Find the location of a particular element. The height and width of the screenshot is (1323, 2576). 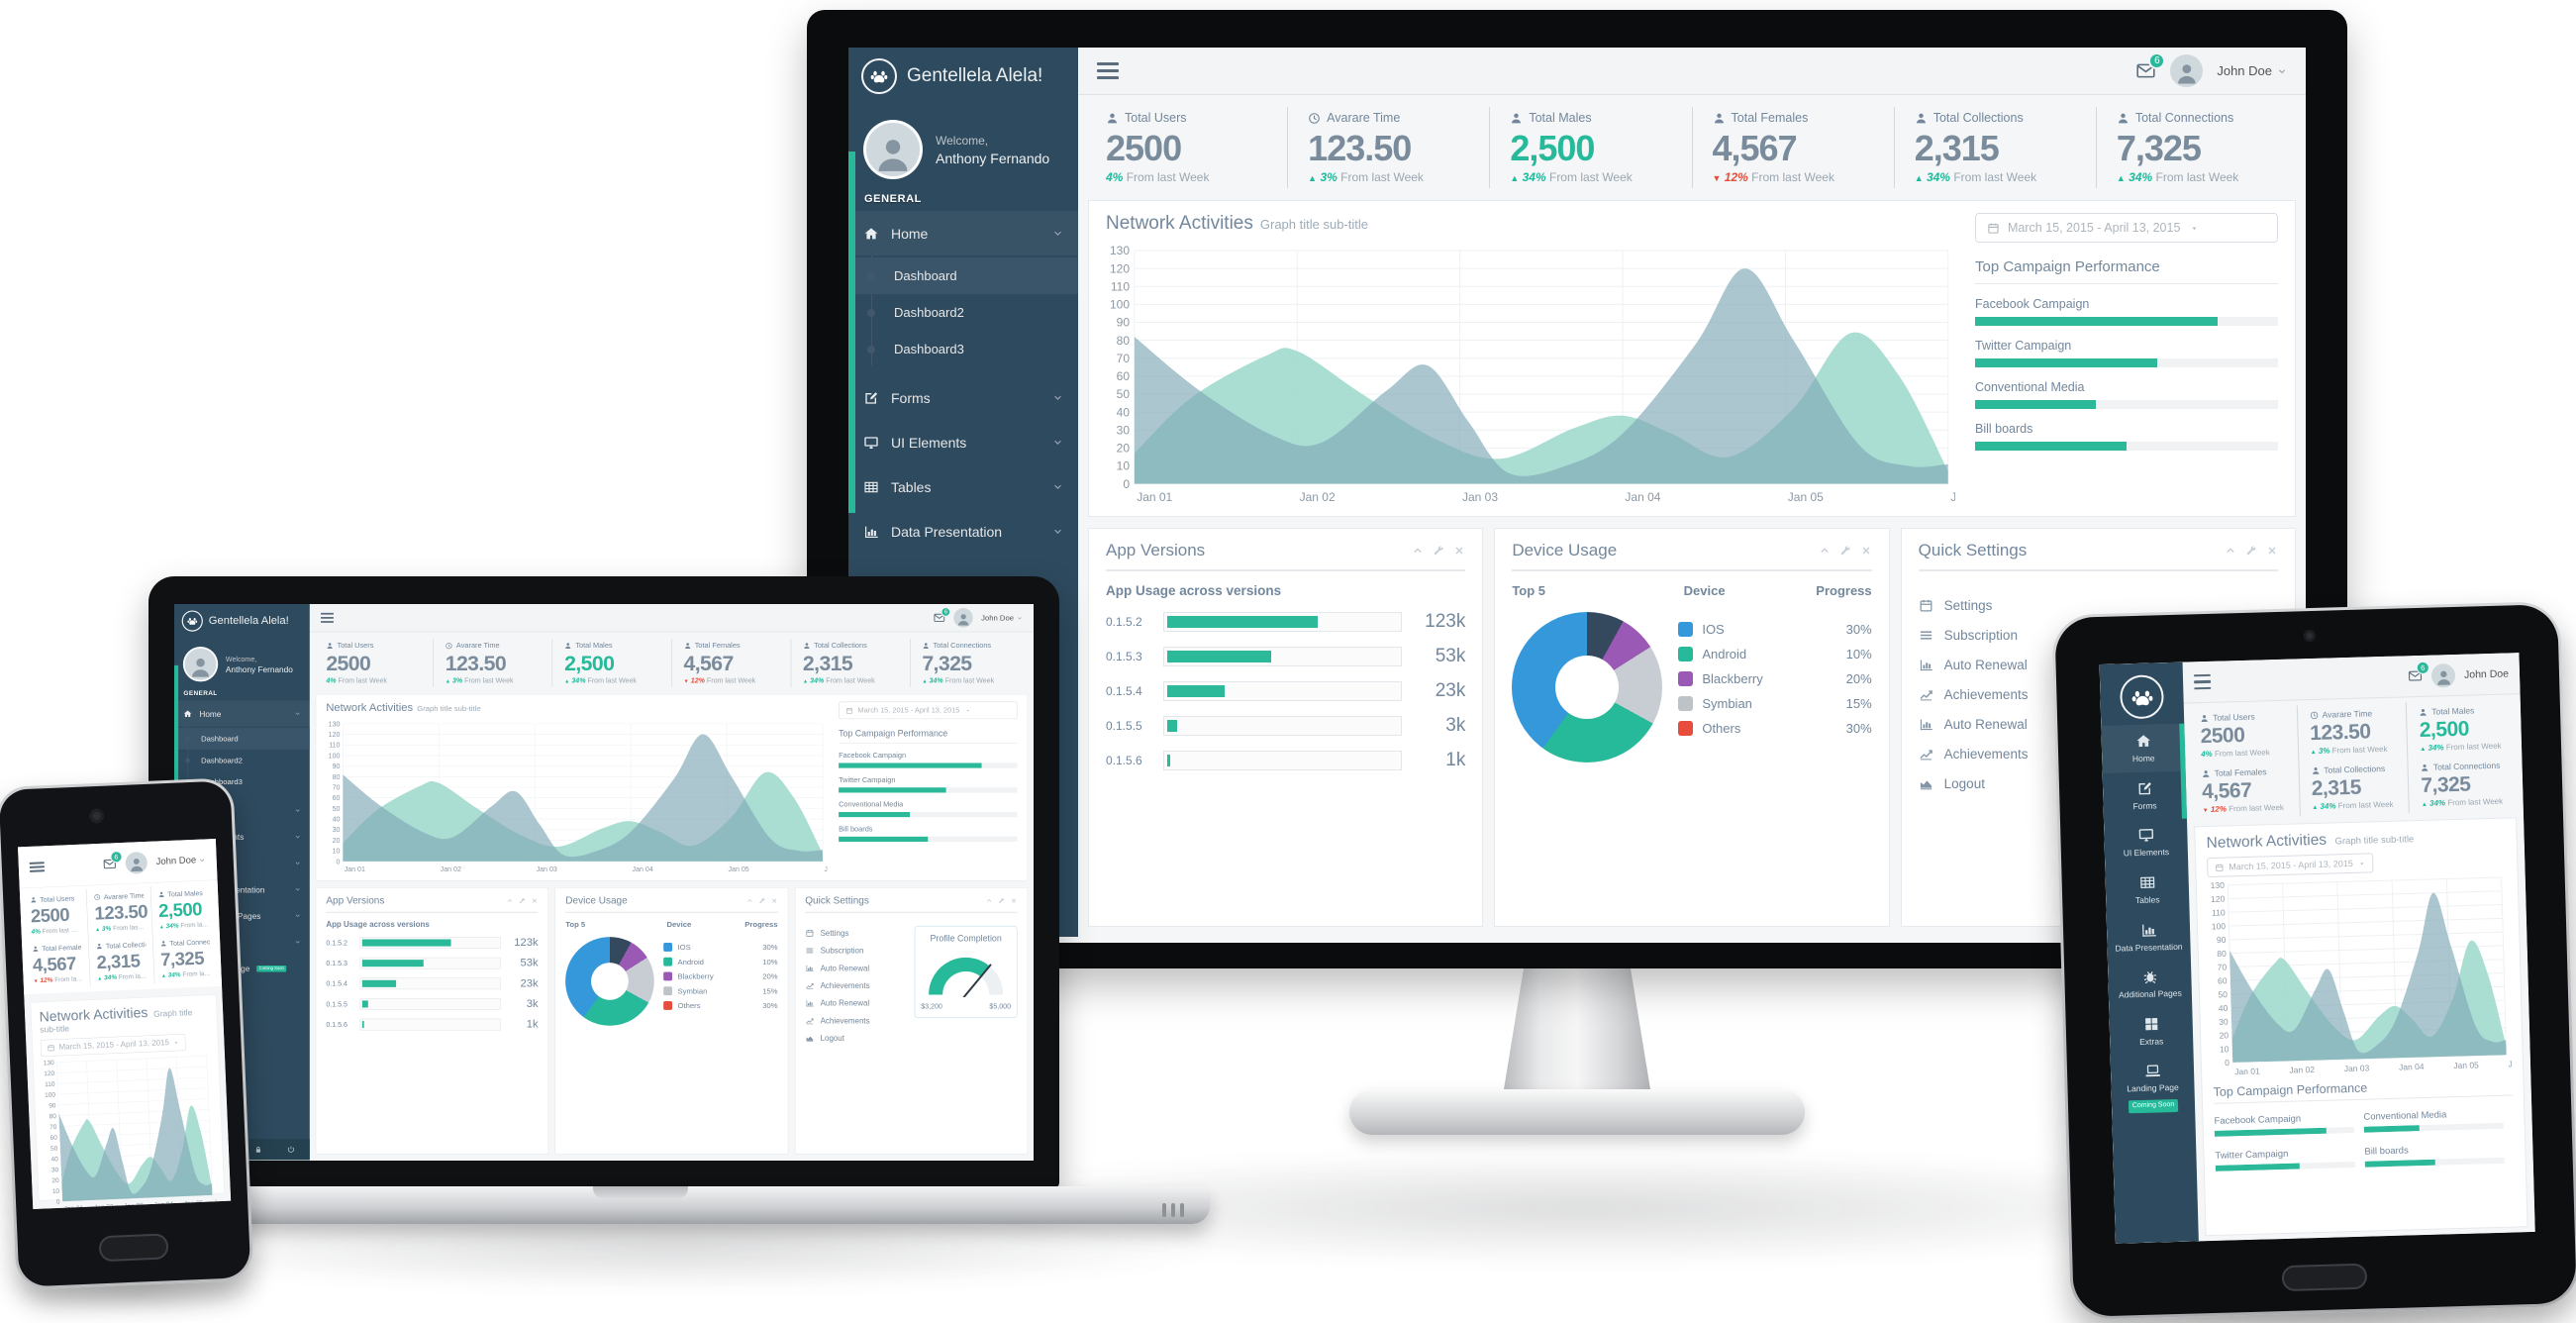

paw-icon is located at coordinates (2142, 697).